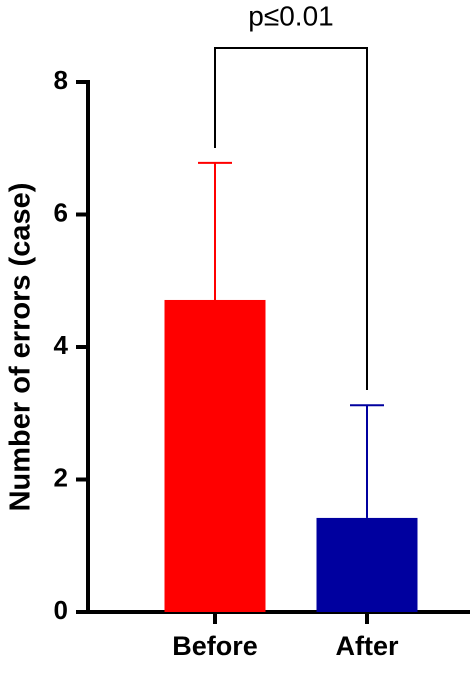 The height and width of the screenshot is (676, 472). Describe the element at coordinates (366, 646) in the screenshot. I see `x-tick-label: After` at that location.